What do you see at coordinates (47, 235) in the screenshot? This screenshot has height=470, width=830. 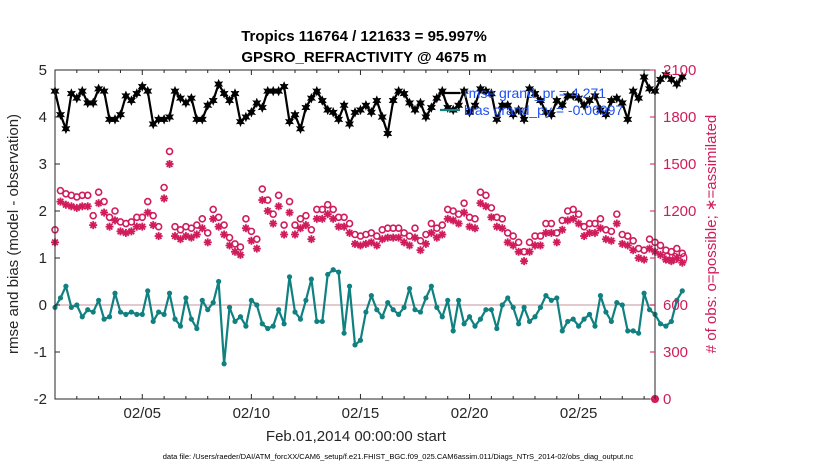 I see `y-axis-left: -2 -1 0 1 2 3 4 5` at bounding box center [47, 235].